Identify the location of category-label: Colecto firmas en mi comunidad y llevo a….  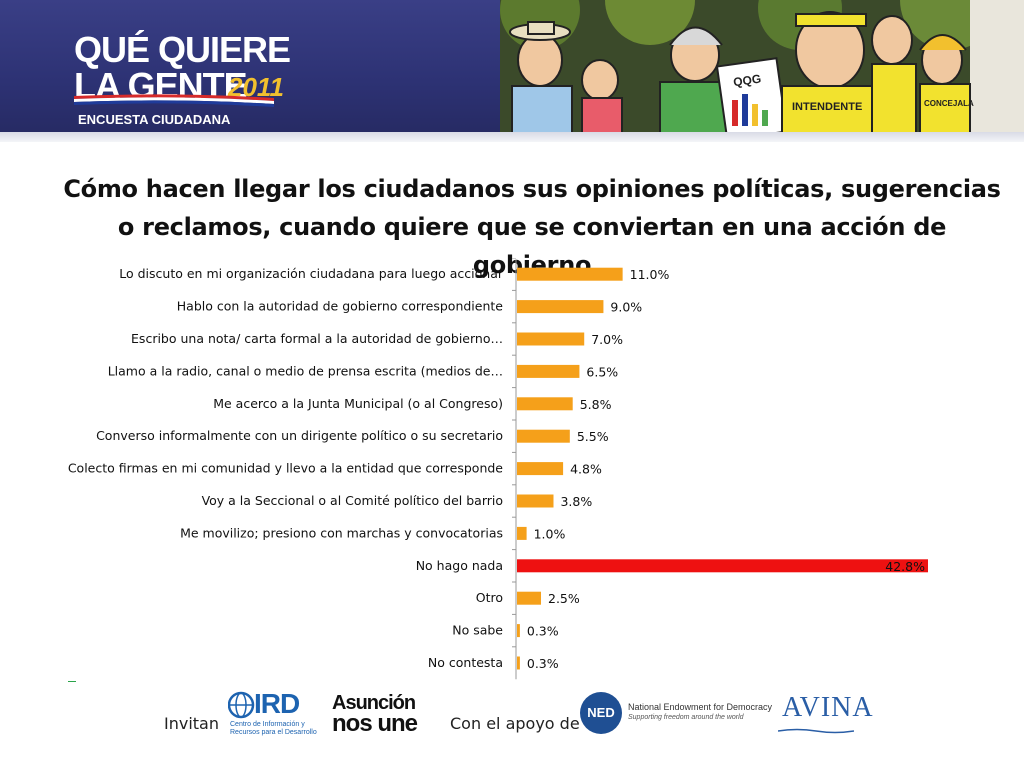
(285, 468).